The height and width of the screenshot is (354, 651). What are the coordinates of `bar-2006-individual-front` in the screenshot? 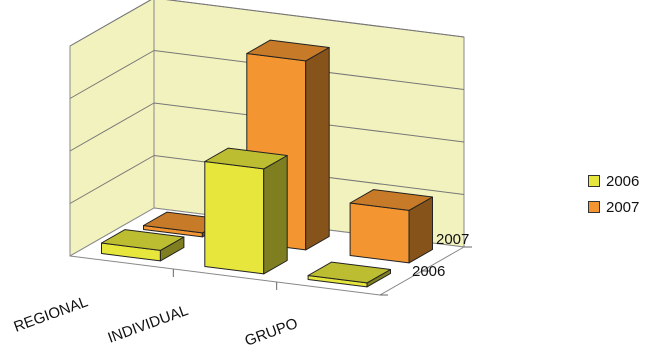 It's located at (234, 218).